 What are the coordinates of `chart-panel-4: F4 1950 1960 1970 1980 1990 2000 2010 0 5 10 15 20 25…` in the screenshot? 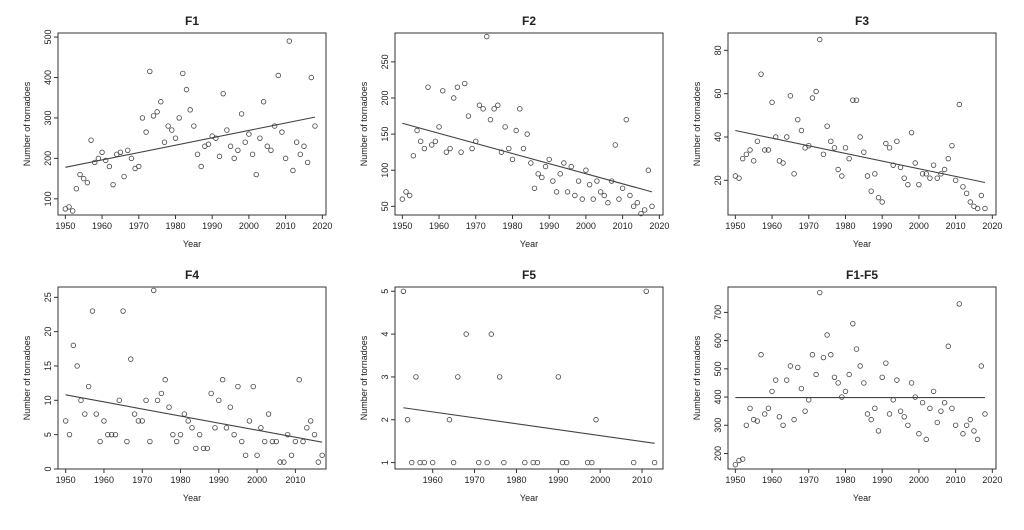 It's located at (174, 385).